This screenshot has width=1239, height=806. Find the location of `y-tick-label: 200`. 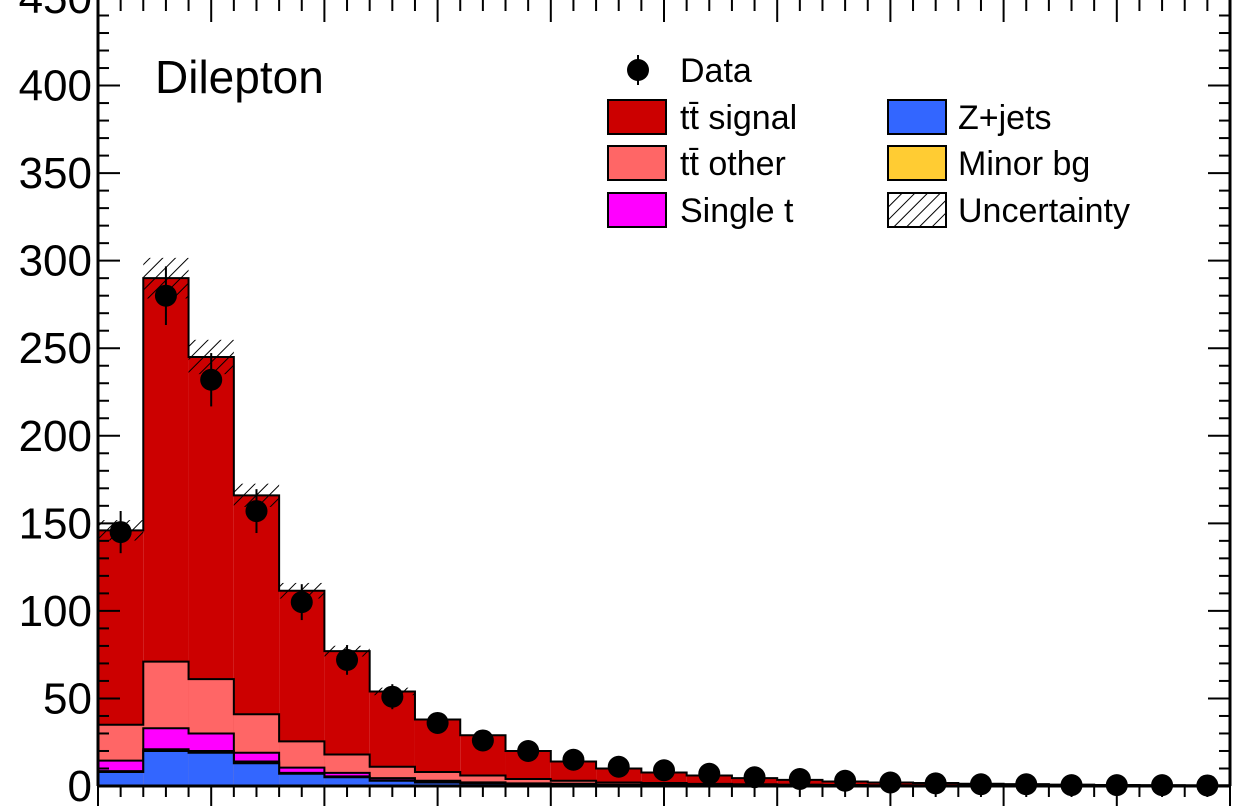

y-tick-label: 200 is located at coordinates (55, 436).